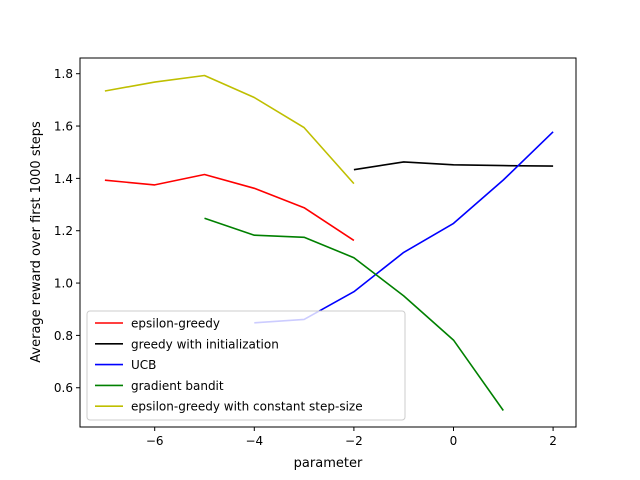 The width and height of the screenshot is (640, 480). I want to click on y-tick-label: 1.8, so click(63, 74).